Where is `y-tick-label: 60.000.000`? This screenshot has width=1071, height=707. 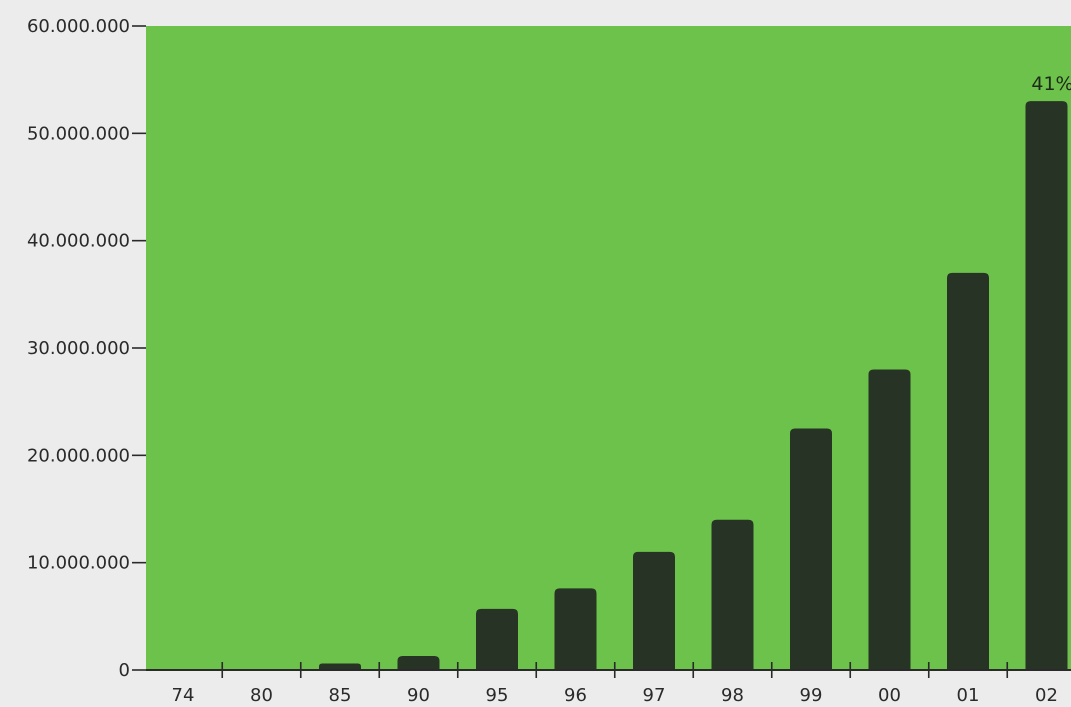 y-tick-label: 60.000.000 is located at coordinates (78, 26).